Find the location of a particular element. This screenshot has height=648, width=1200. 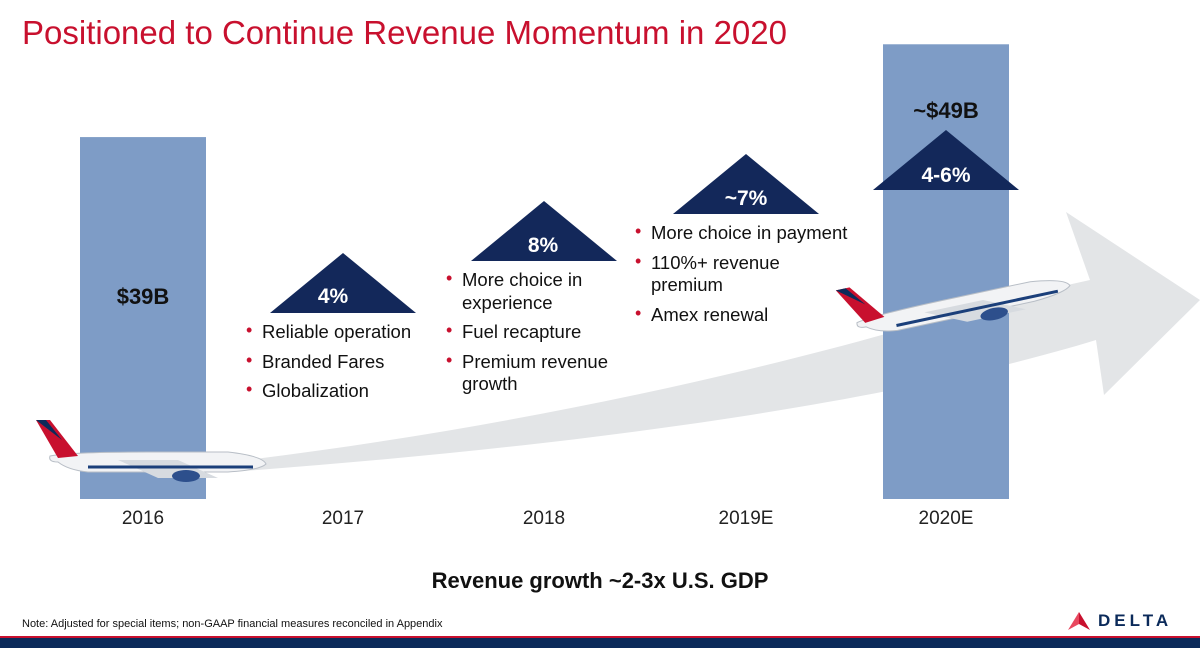

delta-widget-icon is located at coordinates (1079, 621).